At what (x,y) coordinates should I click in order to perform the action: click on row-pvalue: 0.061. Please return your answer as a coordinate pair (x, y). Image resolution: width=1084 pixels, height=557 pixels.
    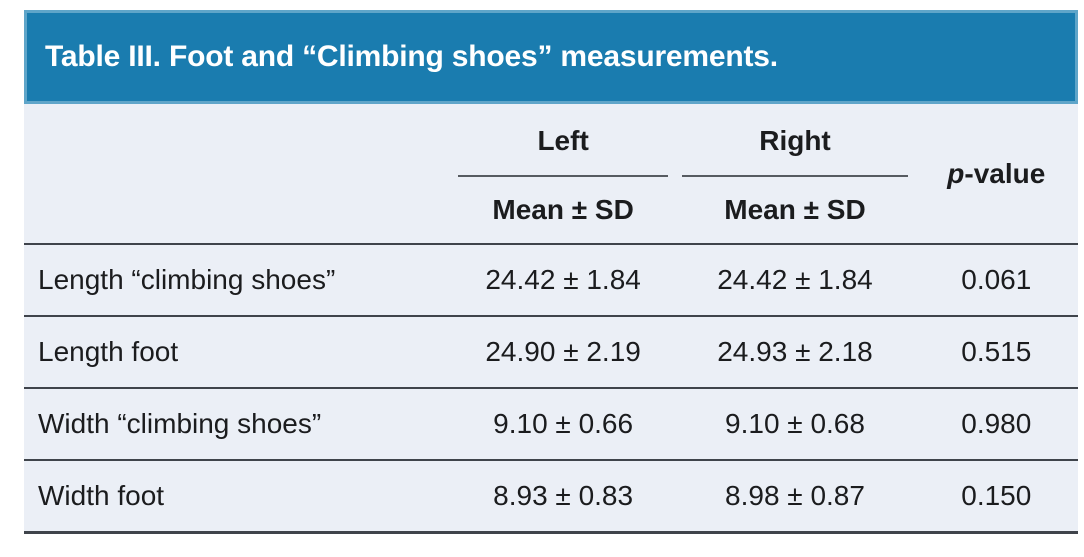
    Looking at the image, I should click on (996, 279).